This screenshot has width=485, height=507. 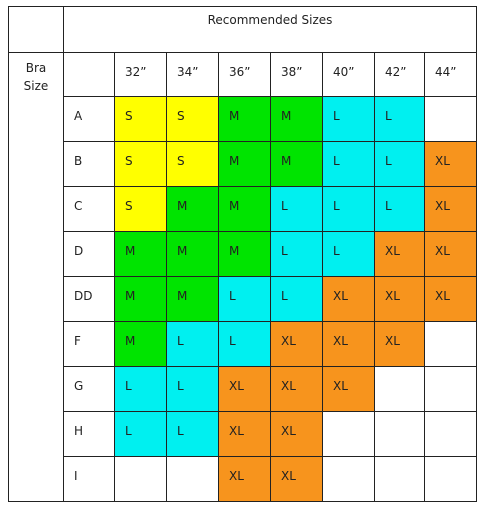 What do you see at coordinates (244, 74) in the screenshot?
I see `size-header: 36”` at bounding box center [244, 74].